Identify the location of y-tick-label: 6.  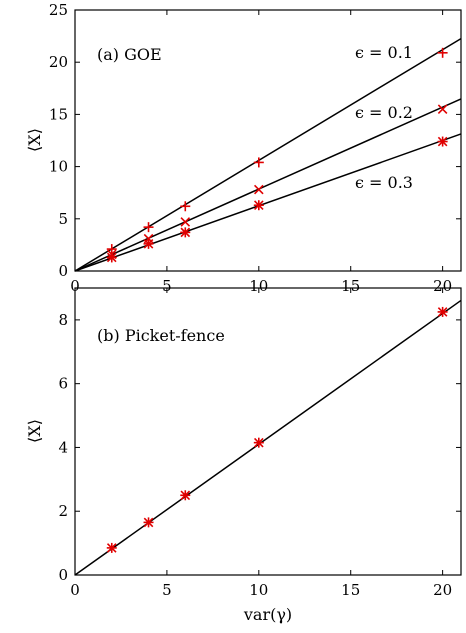
(63, 384).